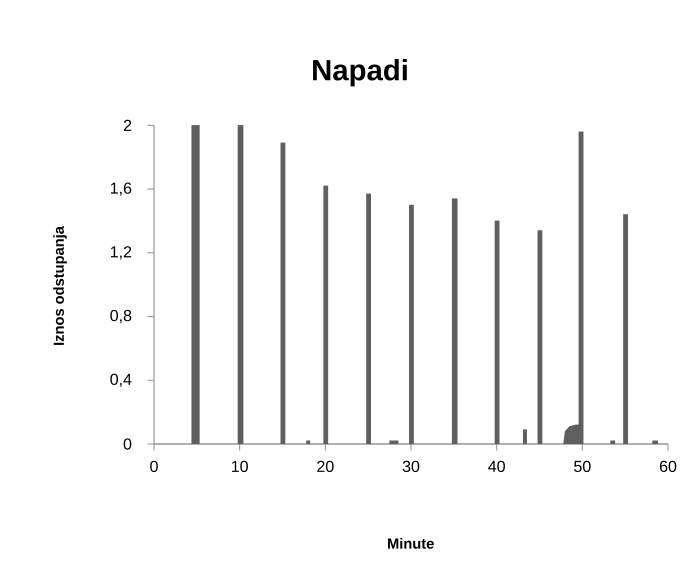 The width and height of the screenshot is (699, 586). Describe the element at coordinates (121, 380) in the screenshot. I see `y-tick-label: 0,4` at that location.